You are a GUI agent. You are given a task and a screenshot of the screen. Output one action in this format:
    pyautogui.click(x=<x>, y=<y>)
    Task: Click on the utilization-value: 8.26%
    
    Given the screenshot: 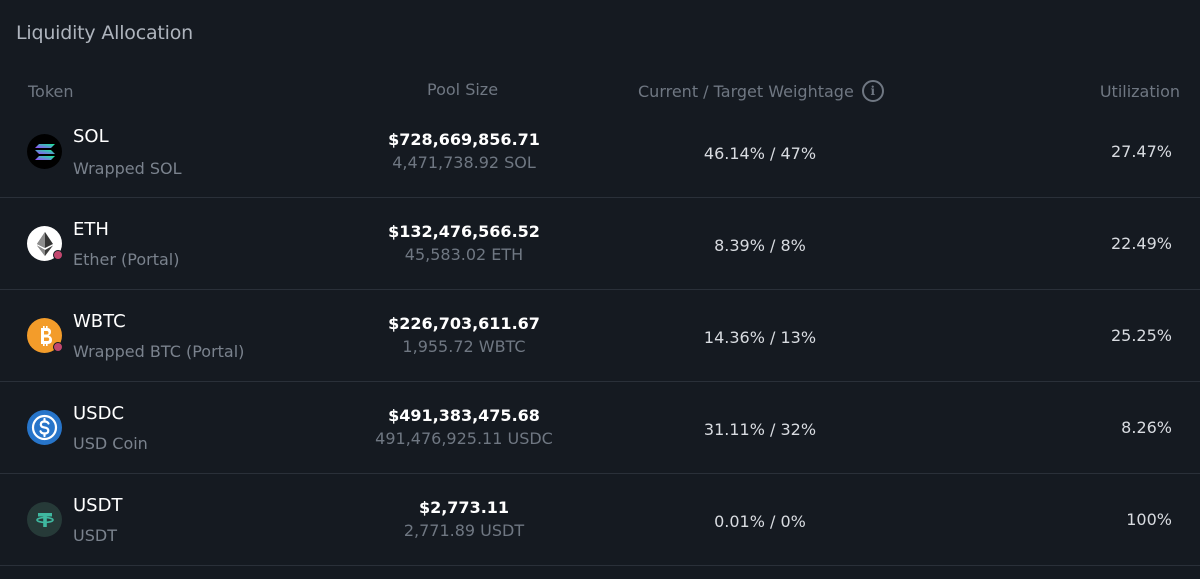 What is the action you would take?
    pyautogui.click(x=1146, y=427)
    